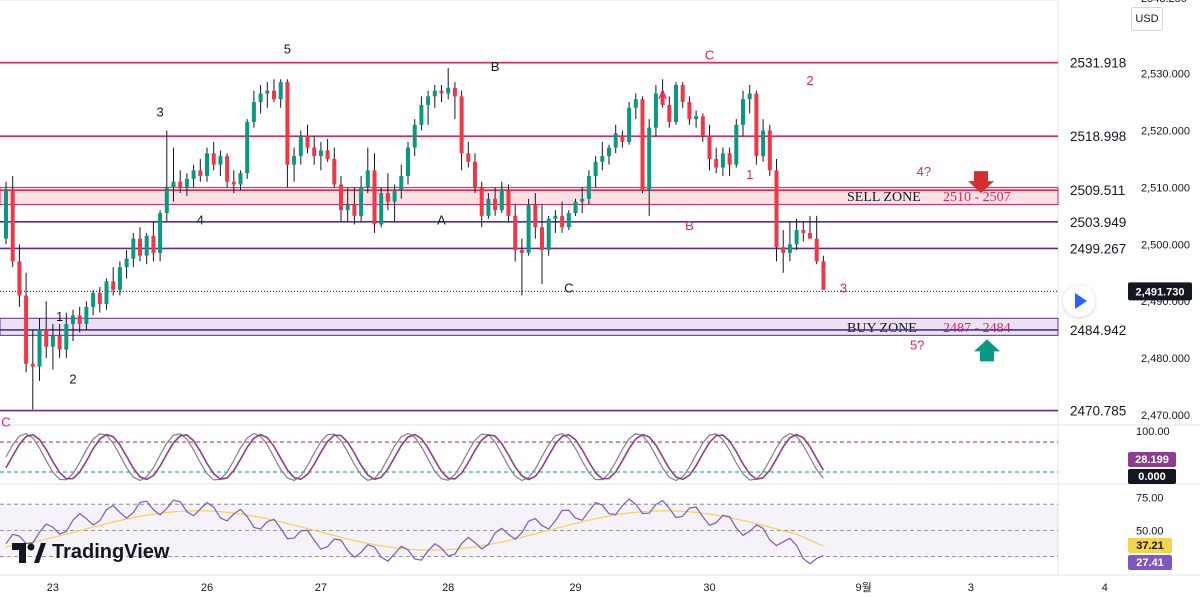  I want to click on stoch-k-badge, so click(1152, 459).